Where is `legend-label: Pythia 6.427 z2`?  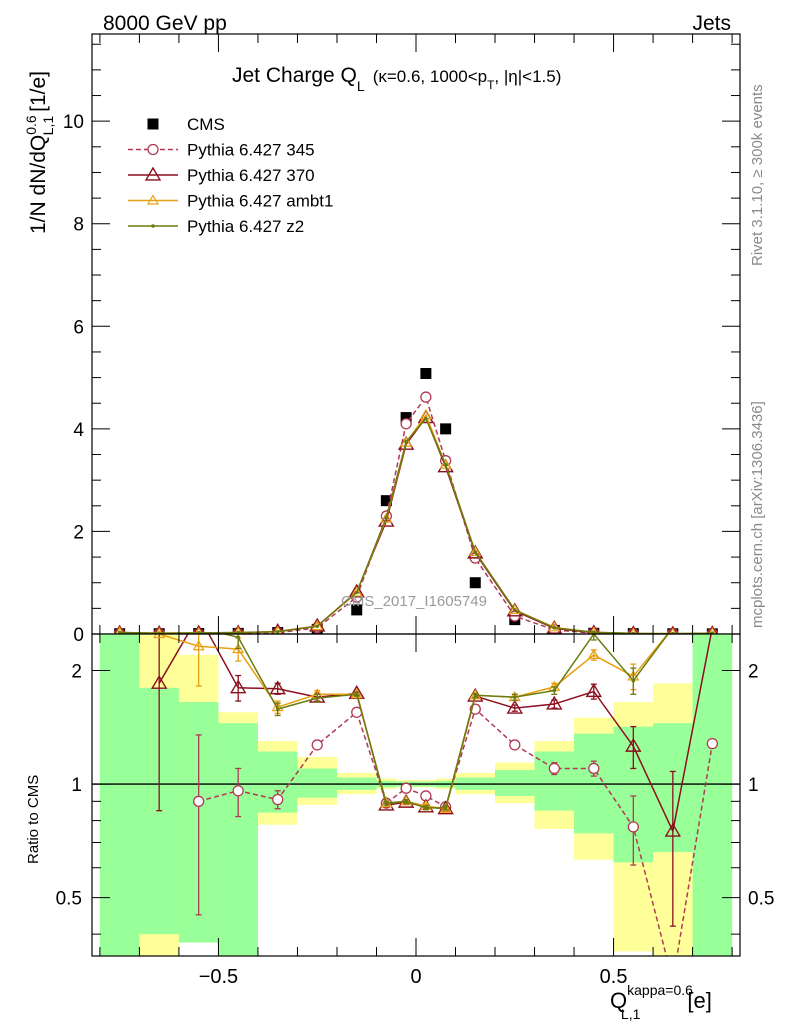 legend-label: Pythia 6.427 z2 is located at coordinates (245, 226).